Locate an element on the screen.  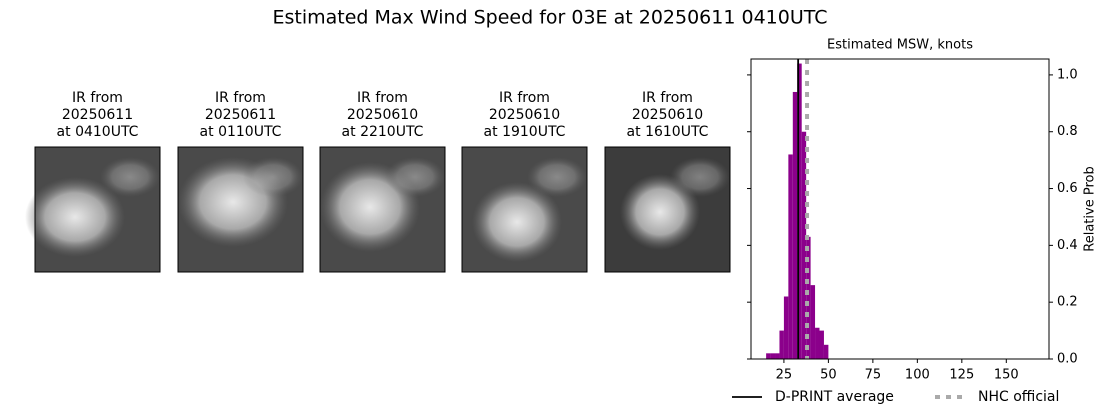
x-tick-label: 50 is located at coordinates (828, 375).